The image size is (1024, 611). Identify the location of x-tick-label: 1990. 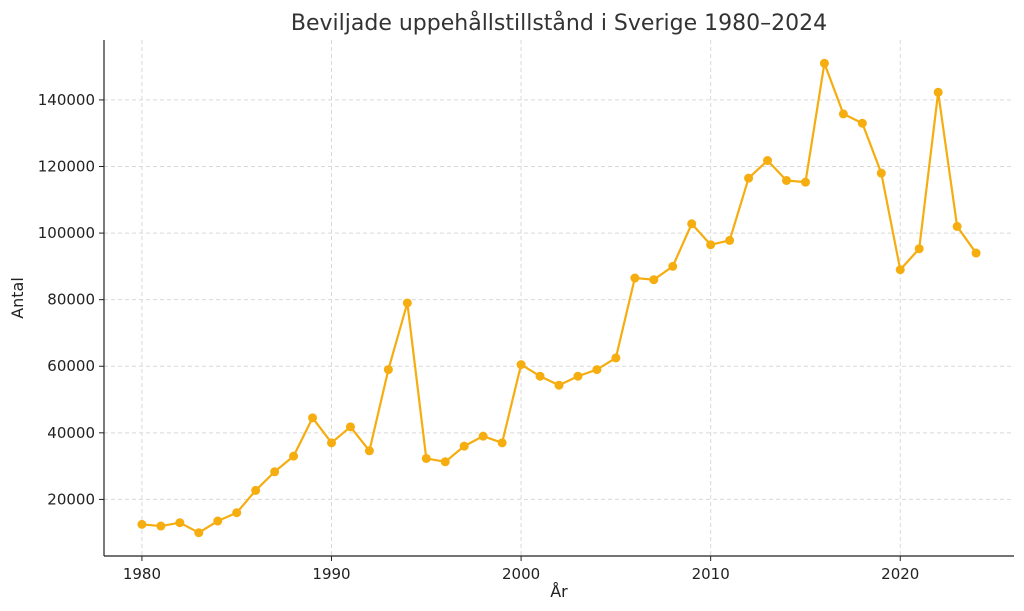
(331, 574).